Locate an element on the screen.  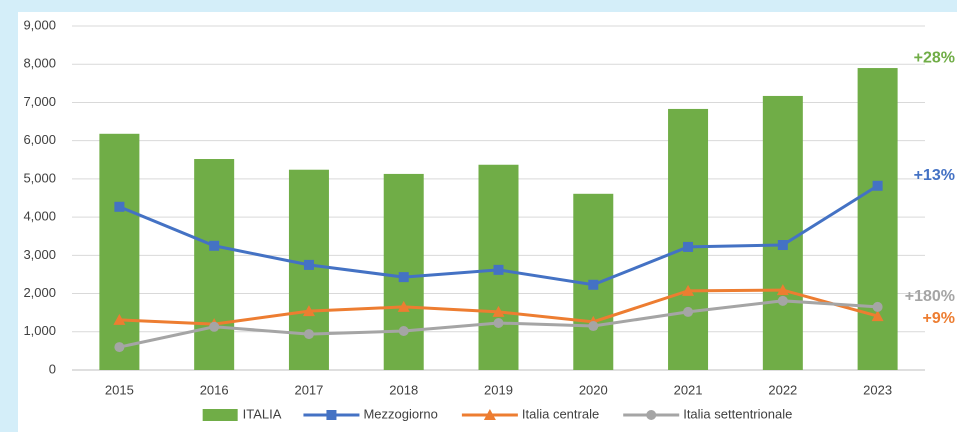
x-tick-label: 2016 is located at coordinates (214, 389).